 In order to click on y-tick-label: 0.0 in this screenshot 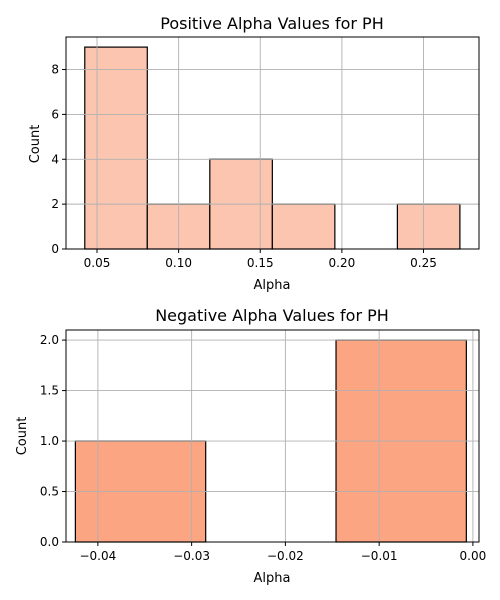, I will do `click(49, 542)`.